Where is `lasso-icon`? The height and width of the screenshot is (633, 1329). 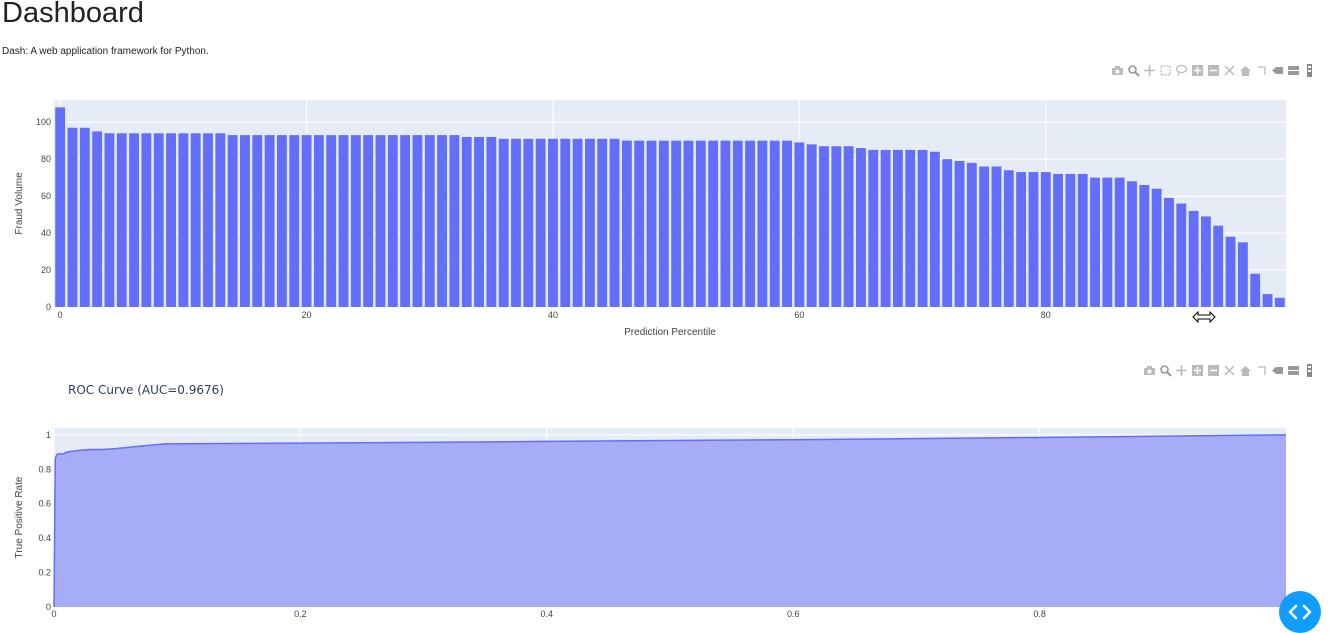 lasso-icon is located at coordinates (1181, 70).